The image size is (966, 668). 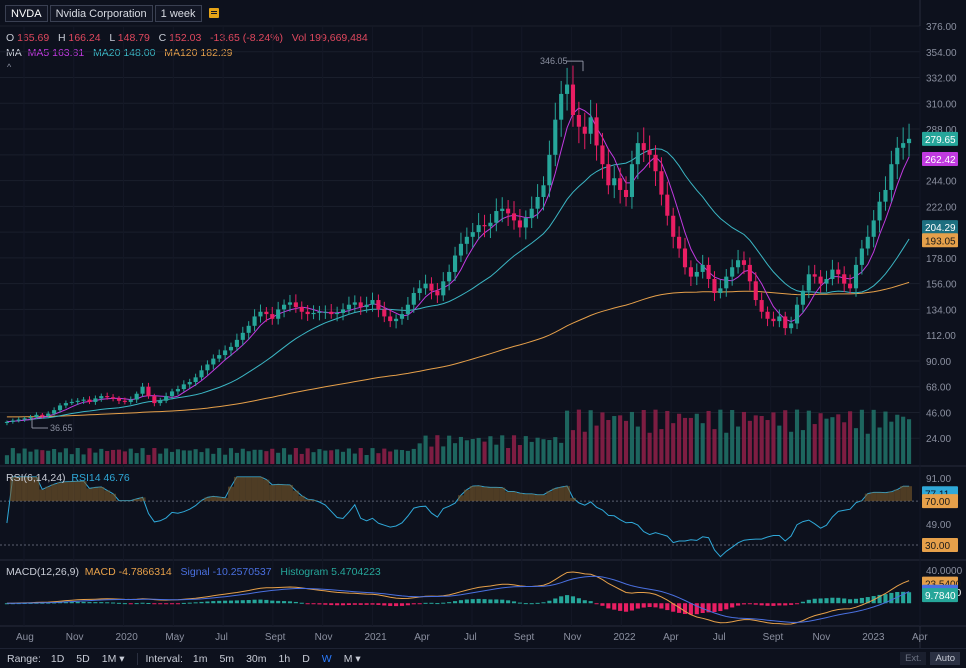 I want to click on interval-30m: 30m, so click(x=256, y=658).